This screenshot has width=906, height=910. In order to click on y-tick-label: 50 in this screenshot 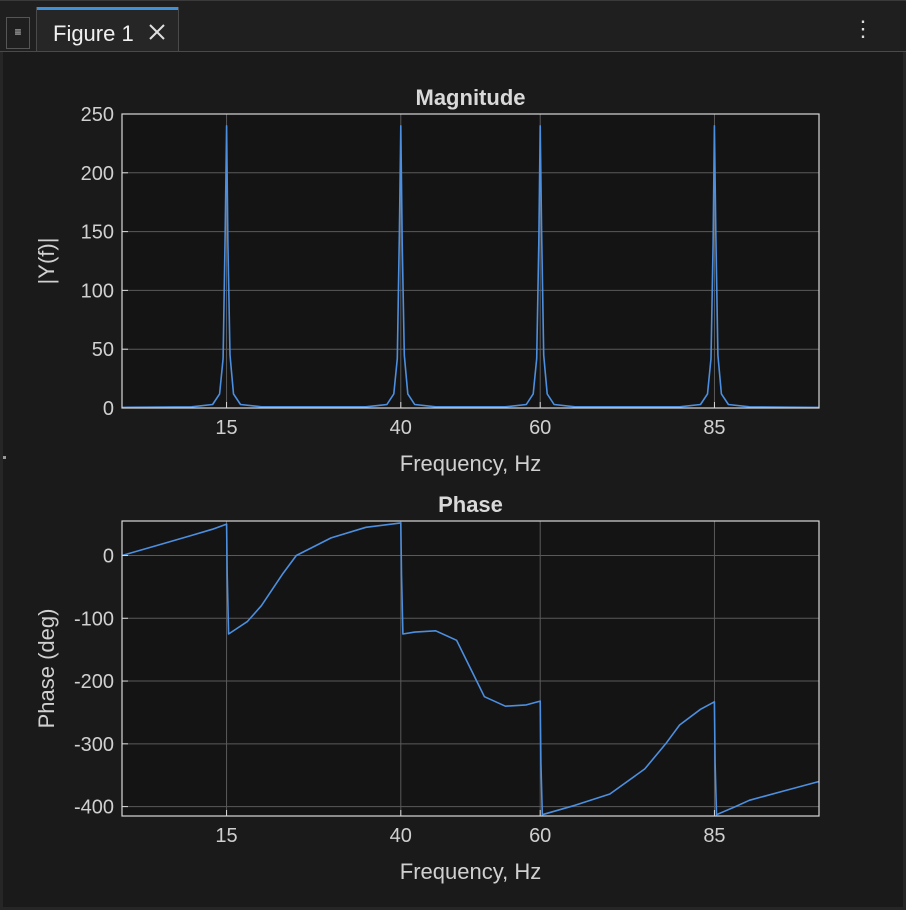, I will do `click(103, 350)`.